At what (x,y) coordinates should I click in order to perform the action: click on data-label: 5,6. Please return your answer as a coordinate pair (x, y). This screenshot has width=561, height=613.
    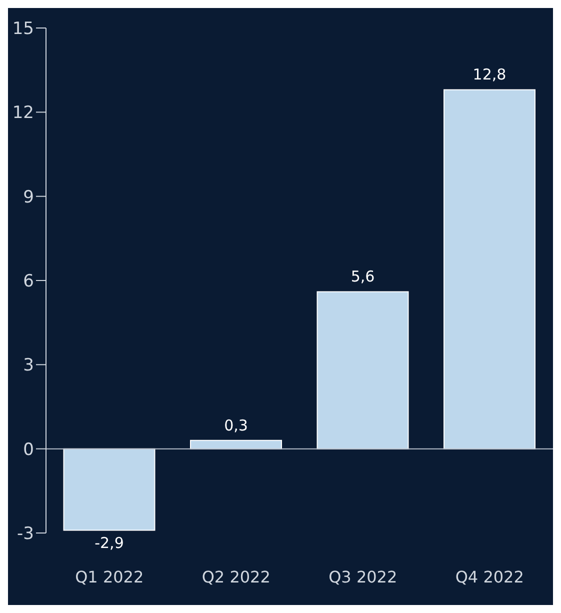
    Looking at the image, I should click on (362, 277).